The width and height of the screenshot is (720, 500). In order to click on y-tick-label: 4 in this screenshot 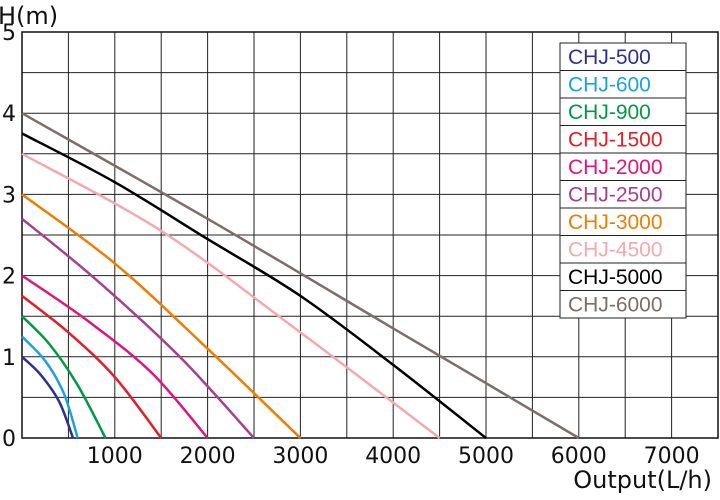, I will do `click(9, 114)`.